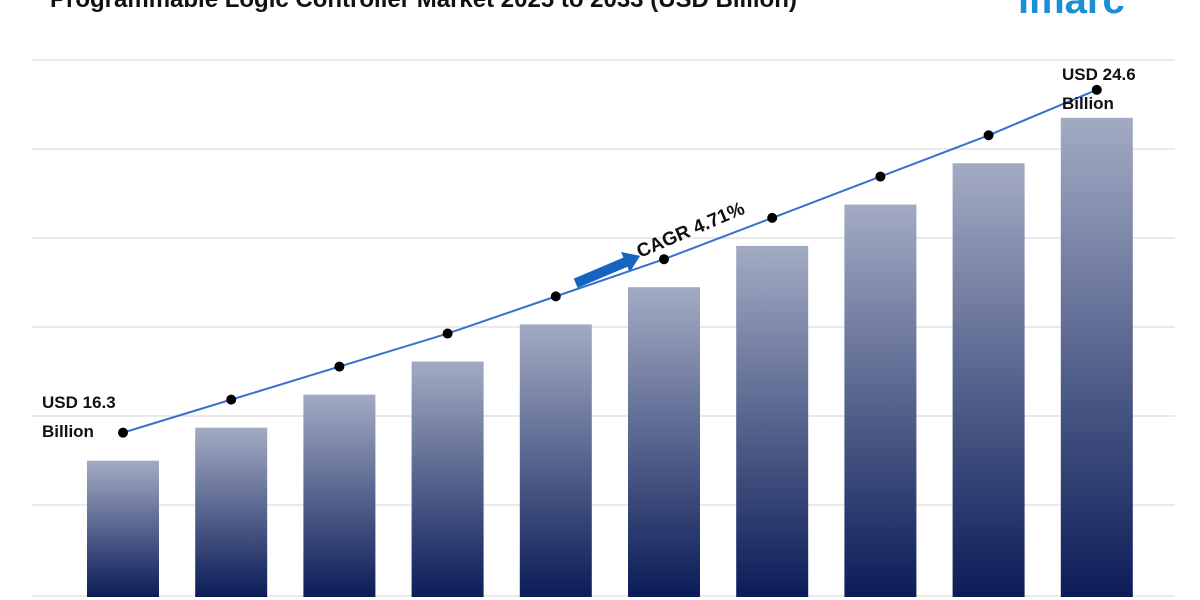 The height and width of the screenshot is (600, 1200). I want to click on start-label: USD 16.3 Billion, so click(79, 417).